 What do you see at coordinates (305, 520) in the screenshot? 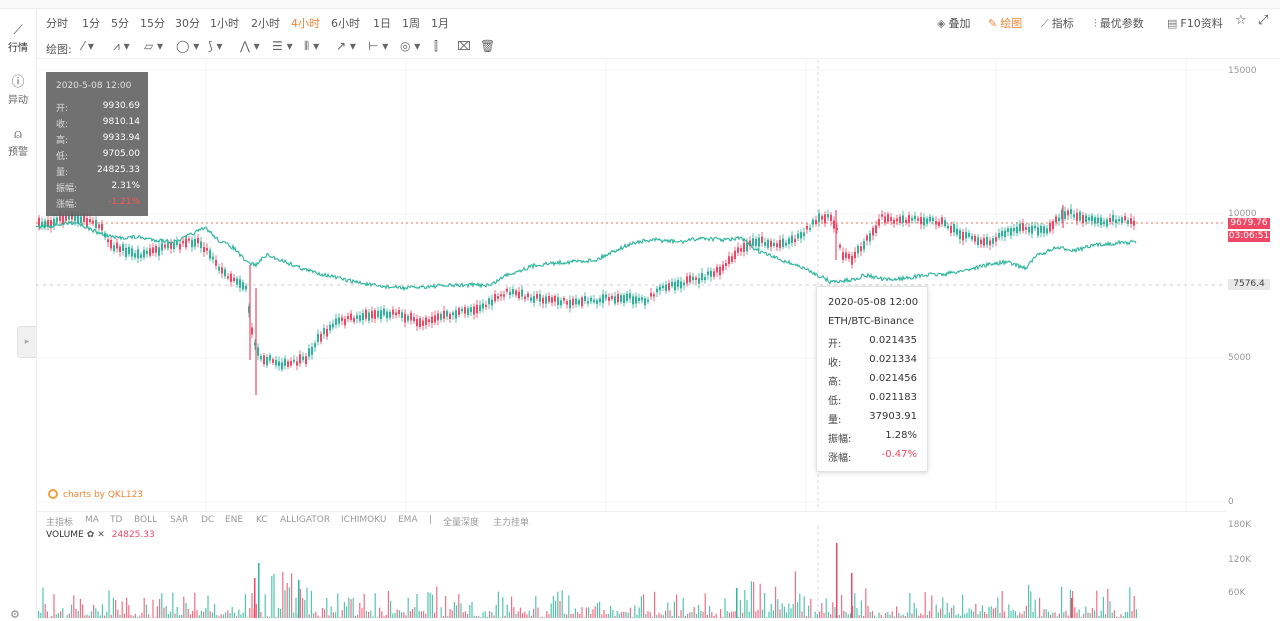
I see `indicator-alligator: ALLIGATOR` at bounding box center [305, 520].